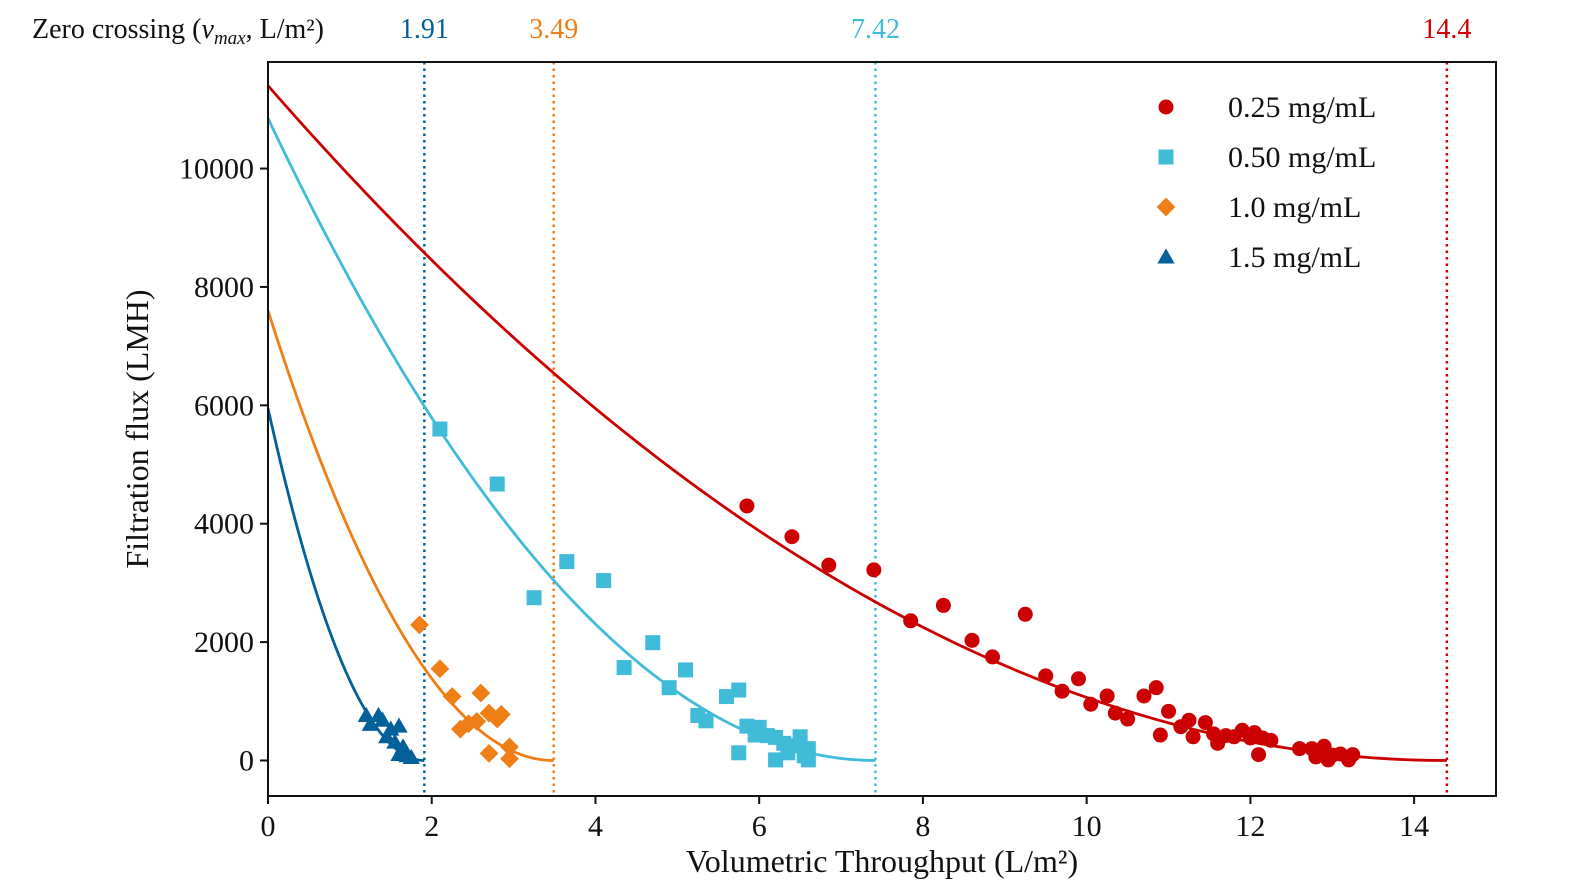 The image size is (1573, 885). What do you see at coordinates (875, 29) in the screenshot?
I see `zero-crossing-value: 7.42` at bounding box center [875, 29].